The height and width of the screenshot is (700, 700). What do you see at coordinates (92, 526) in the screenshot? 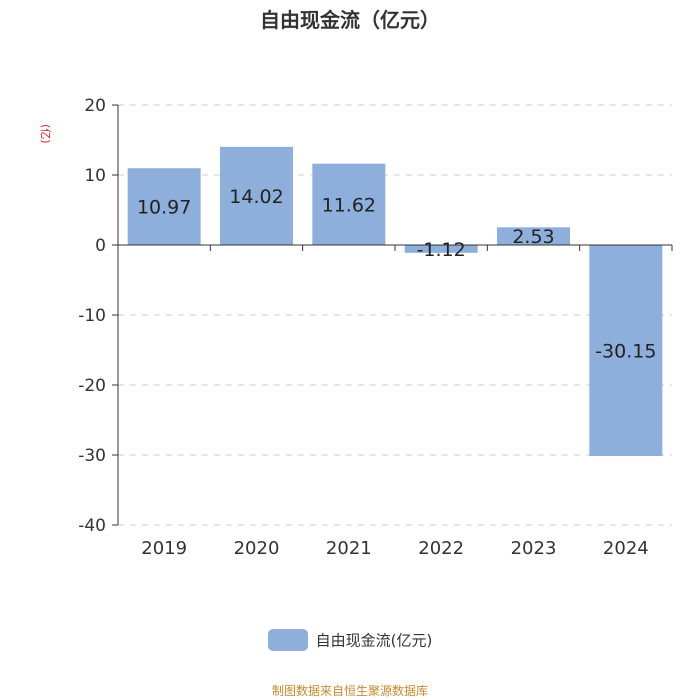
I see `y-tick-label: -40` at bounding box center [92, 526].